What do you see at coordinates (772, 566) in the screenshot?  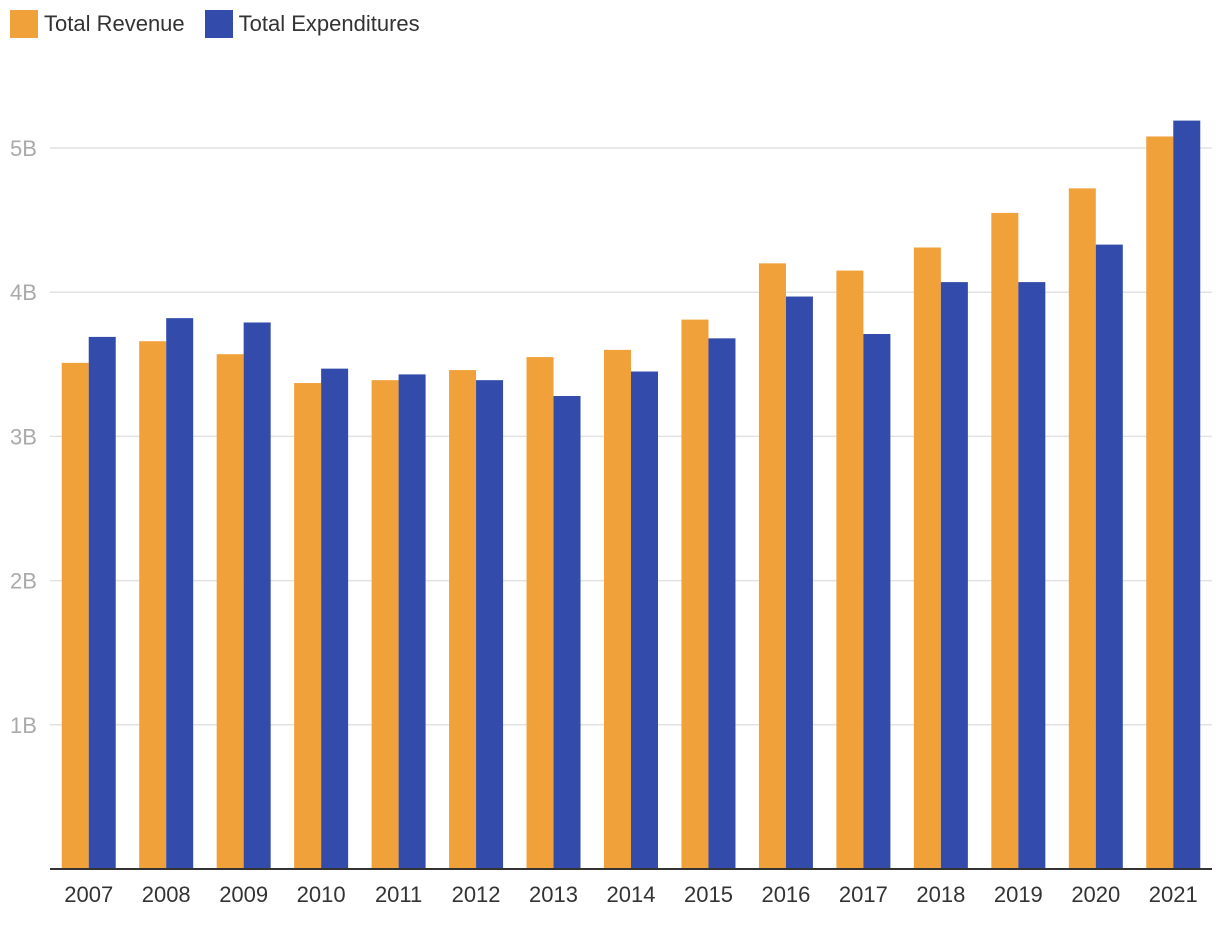 I see `bar-total-revenue-2016` at bounding box center [772, 566].